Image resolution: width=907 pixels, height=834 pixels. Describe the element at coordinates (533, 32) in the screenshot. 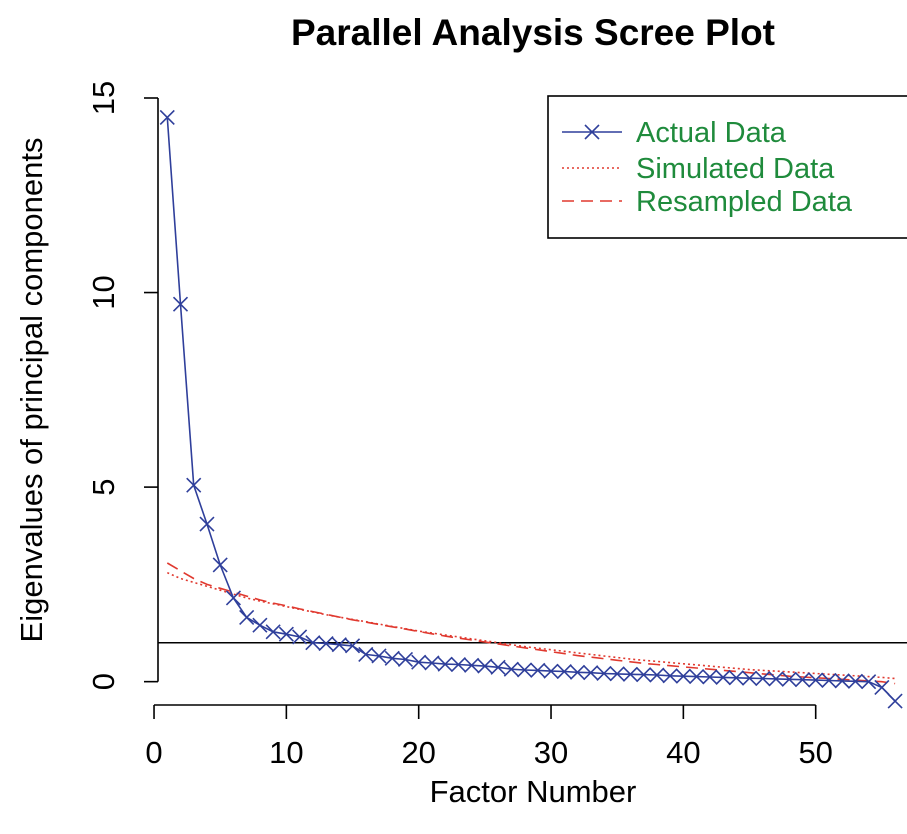

I see `chart-title: Parallel Analysis Scree Plot` at that location.